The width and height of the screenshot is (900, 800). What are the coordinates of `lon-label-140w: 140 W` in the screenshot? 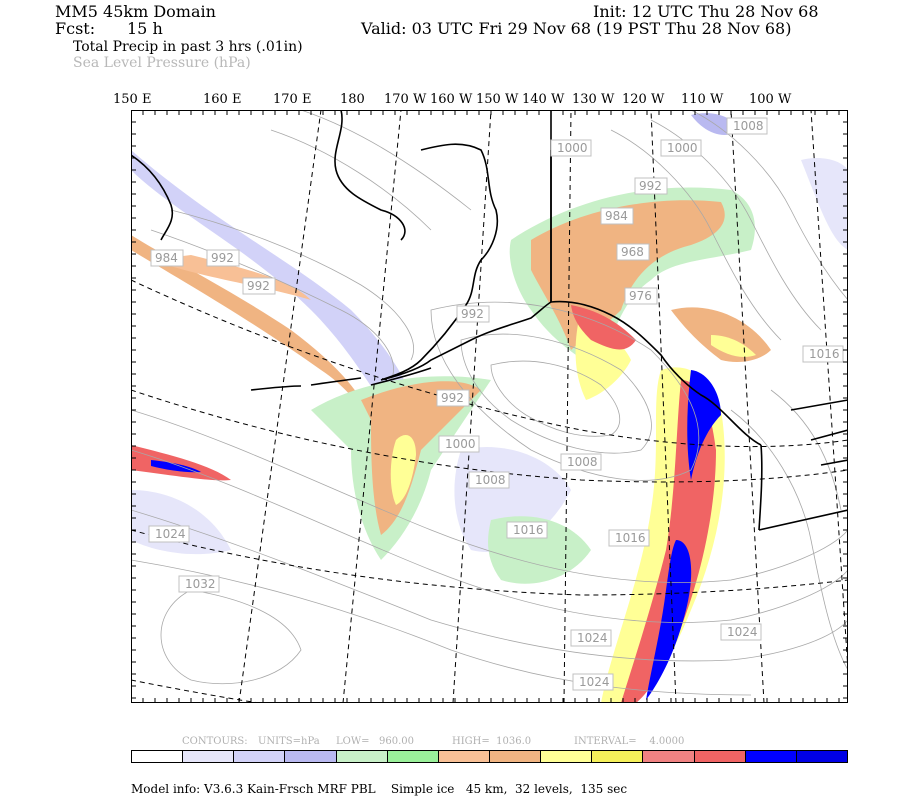 It's located at (543, 99).